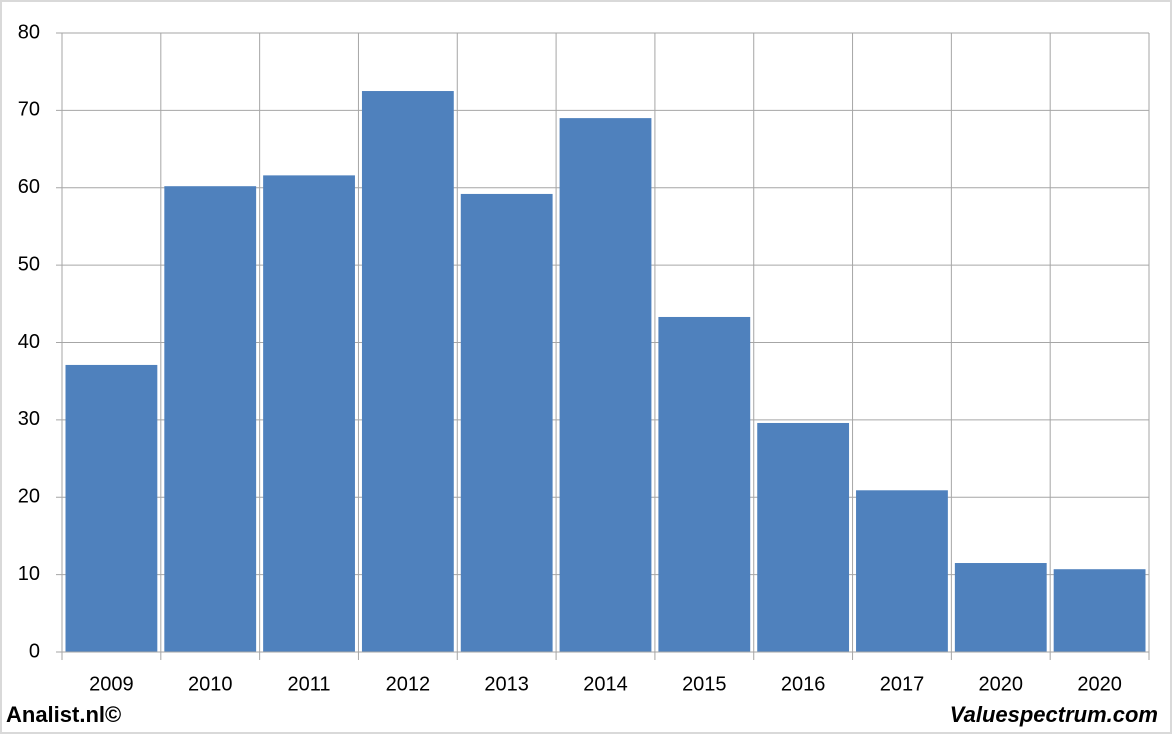  What do you see at coordinates (1054, 714) in the screenshot?
I see `source-right: Valuespectrum.com` at bounding box center [1054, 714].